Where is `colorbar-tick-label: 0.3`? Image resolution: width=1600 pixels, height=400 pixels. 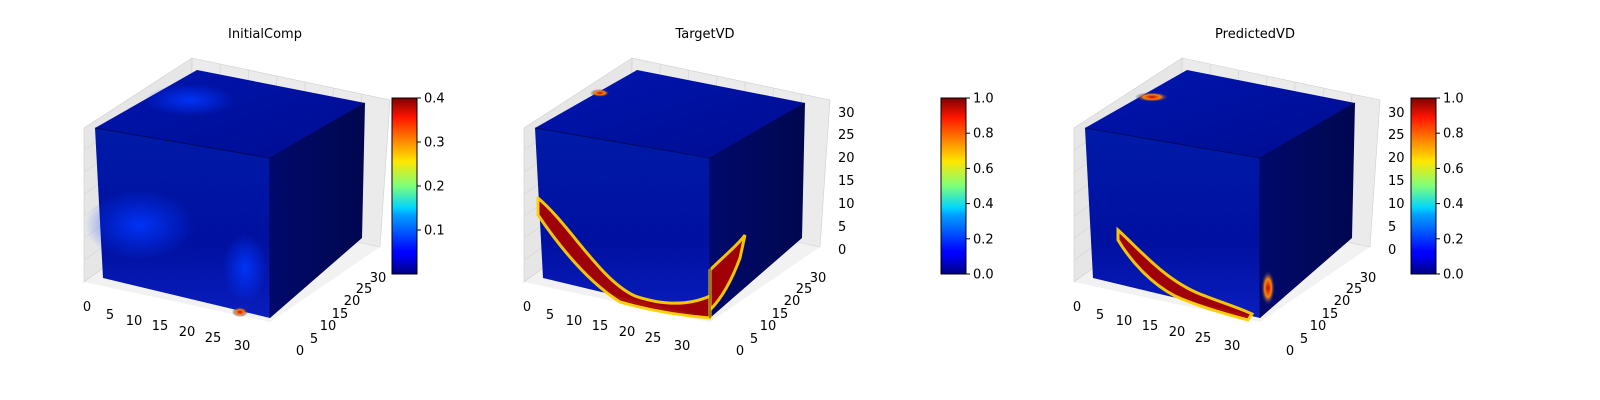 colorbar-tick-label: 0.3 is located at coordinates (434, 143).